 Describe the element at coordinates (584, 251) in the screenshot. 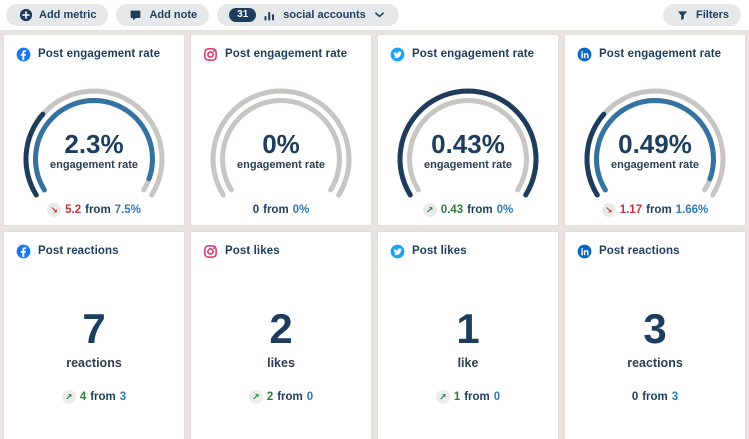

I see `linkedin-icon` at that location.